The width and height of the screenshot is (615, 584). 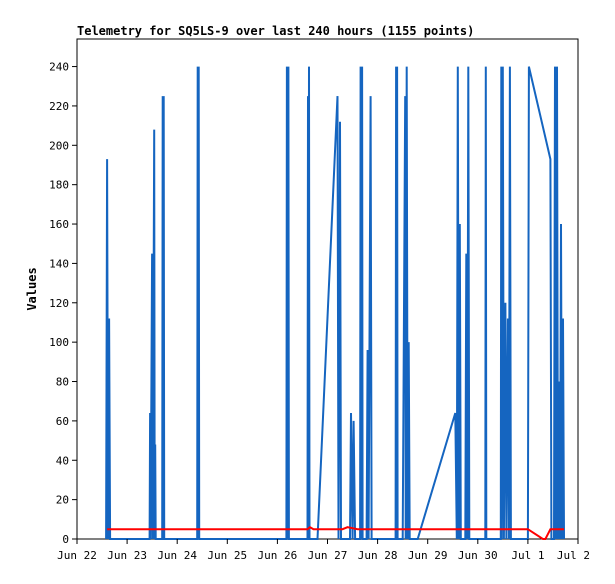 What do you see at coordinates (59, 106) in the screenshot?
I see `y-tick-label: 220` at bounding box center [59, 106].